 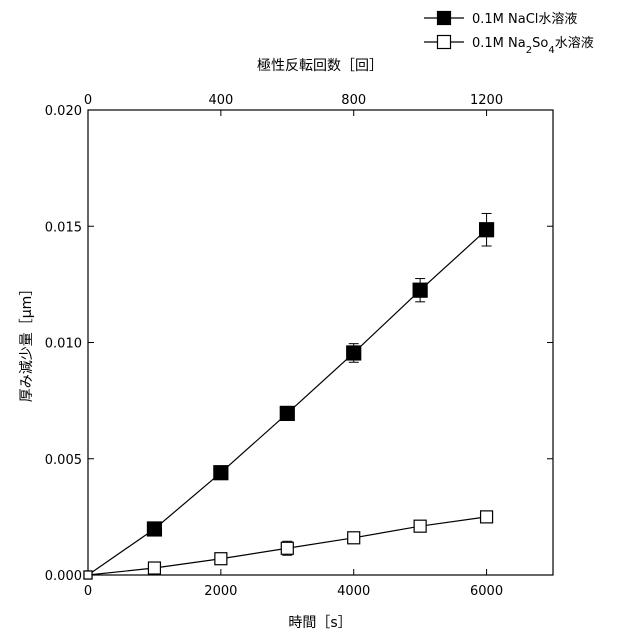 I want to click on x2-tick-label: 400, so click(x=220, y=100).